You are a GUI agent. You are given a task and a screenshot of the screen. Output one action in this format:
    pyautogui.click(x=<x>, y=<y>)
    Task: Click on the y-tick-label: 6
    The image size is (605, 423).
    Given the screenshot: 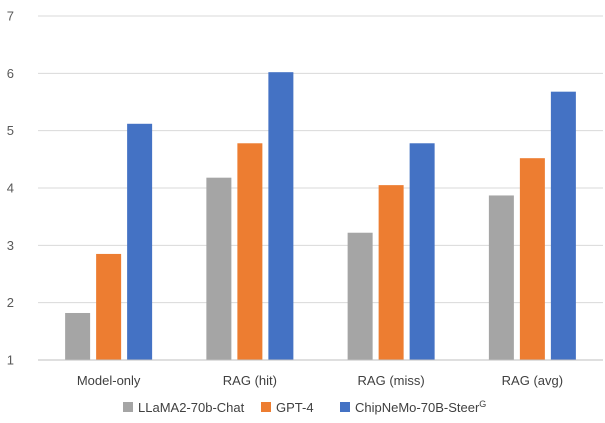 What is the action you would take?
    pyautogui.click(x=10, y=73)
    